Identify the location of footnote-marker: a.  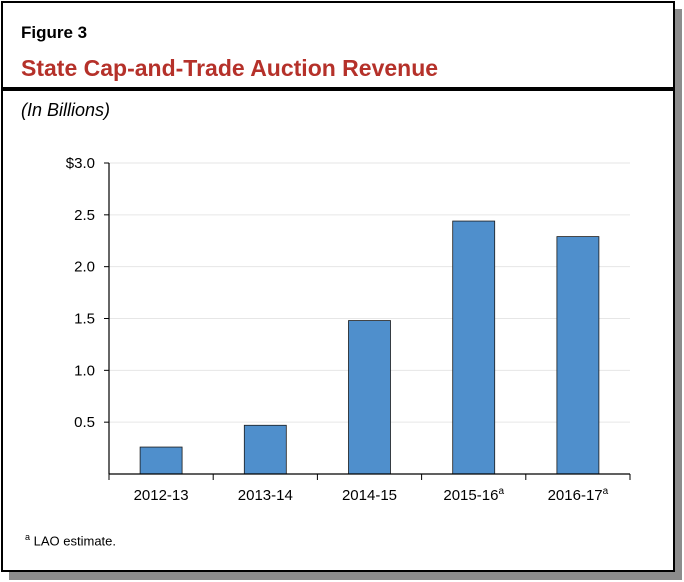
(28, 537).